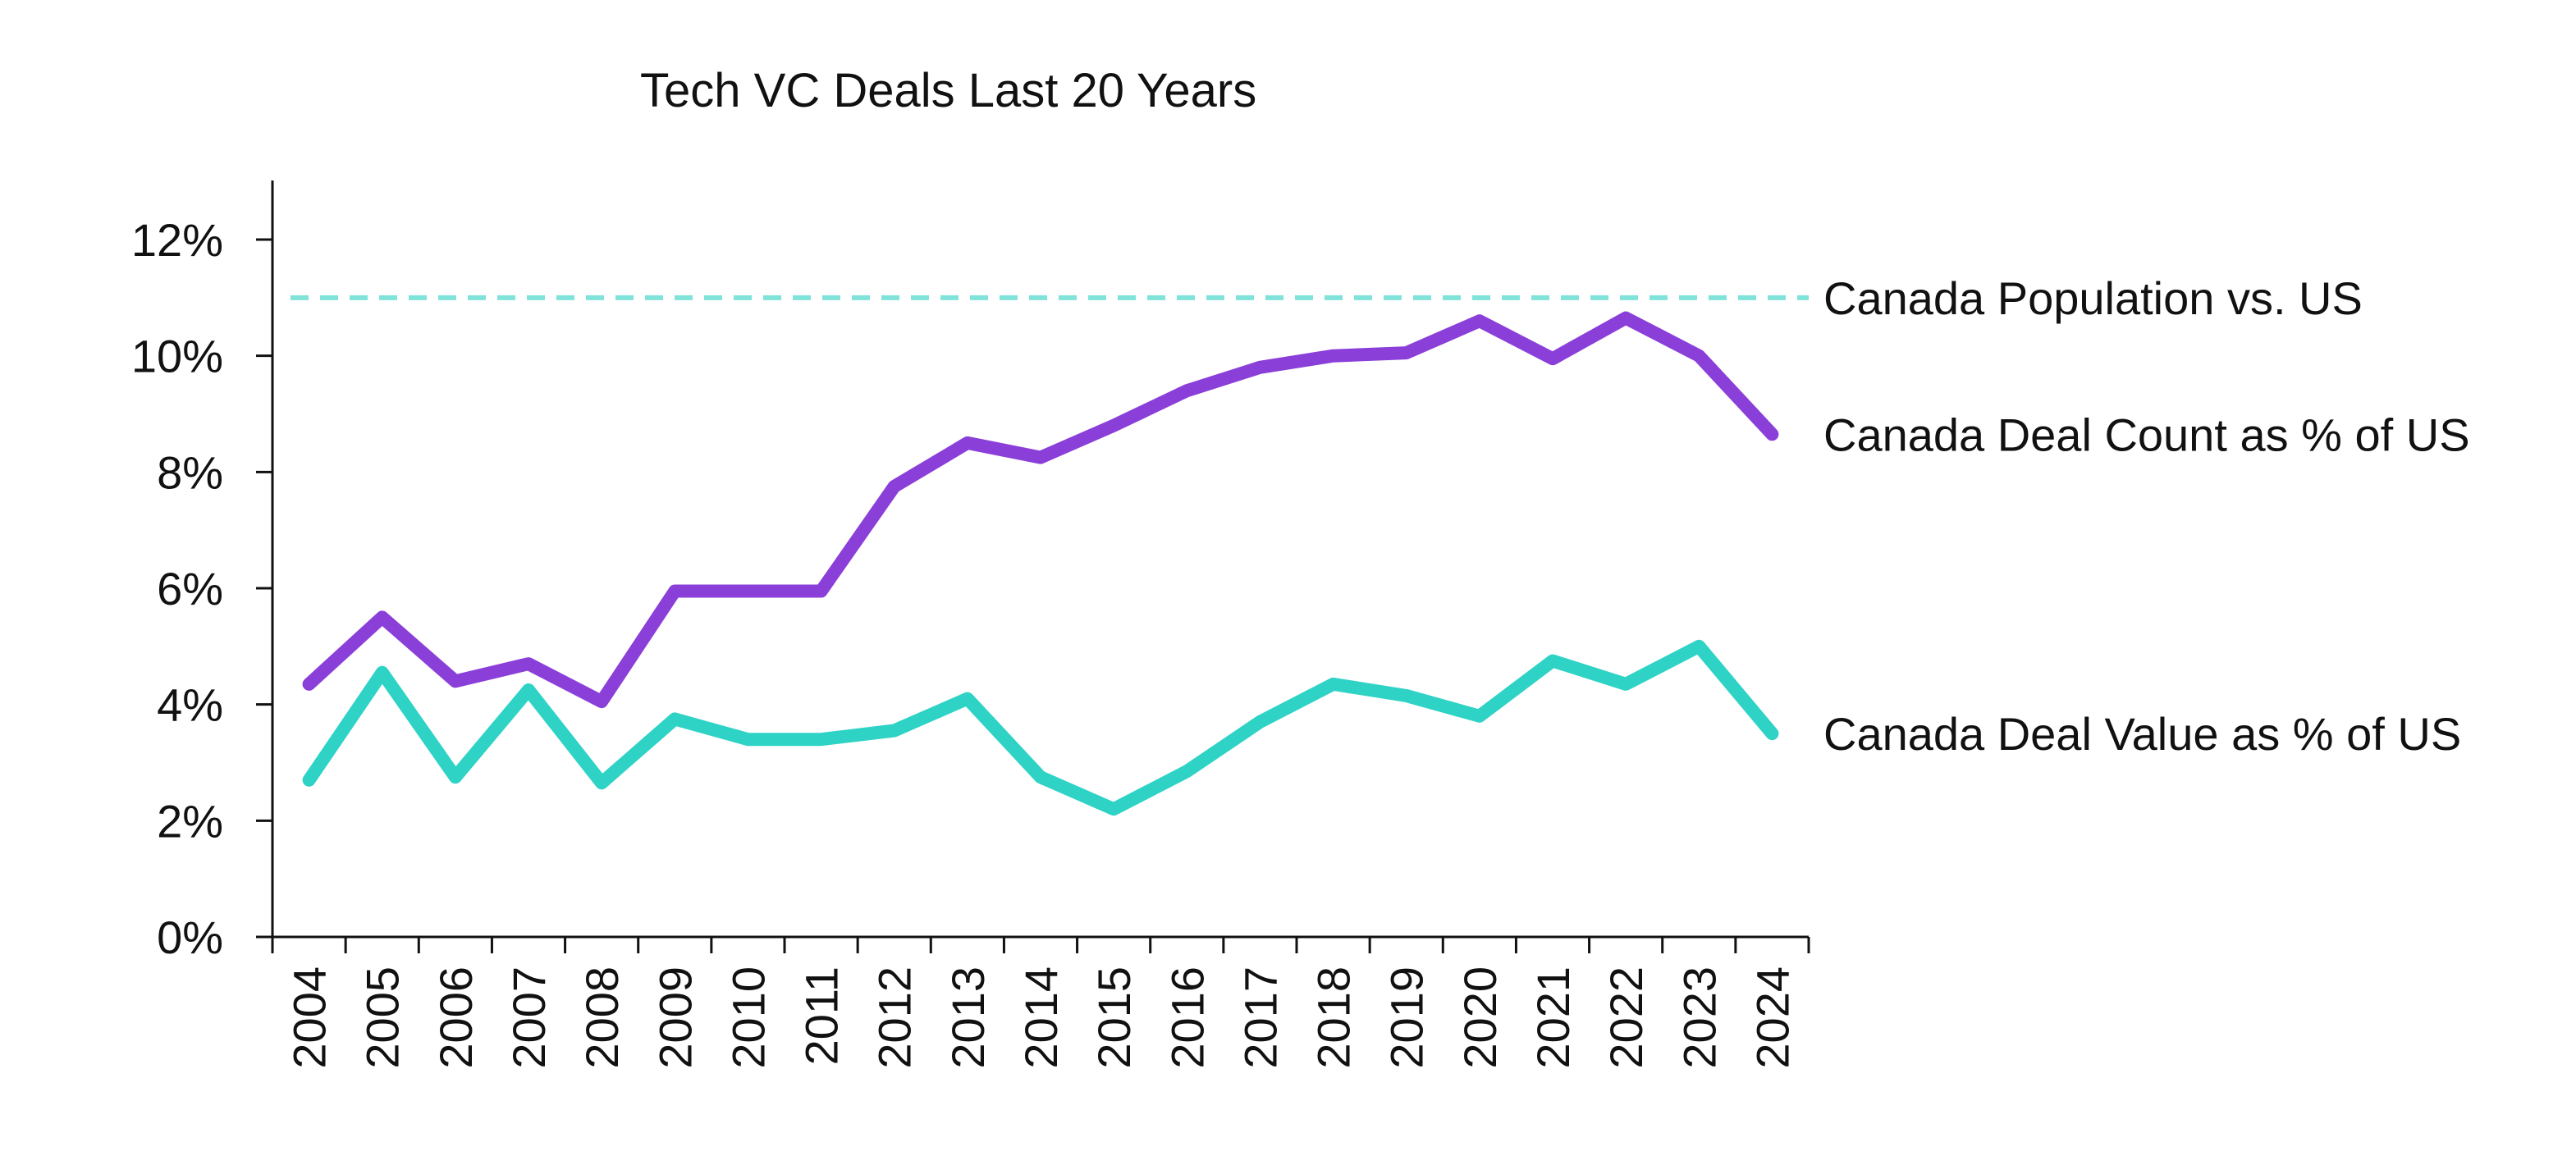 Image resolution: width=2576 pixels, height=1165 pixels. Describe the element at coordinates (177, 240) in the screenshot. I see `y-tick-label: 12%` at that location.